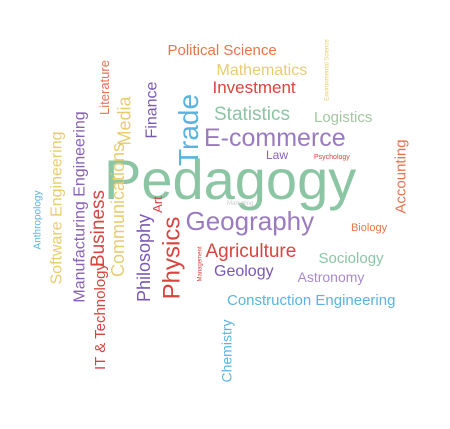 This screenshot has width=450, height=429. Describe the element at coordinates (277, 155) in the screenshot. I see `word-law: Law` at that location.